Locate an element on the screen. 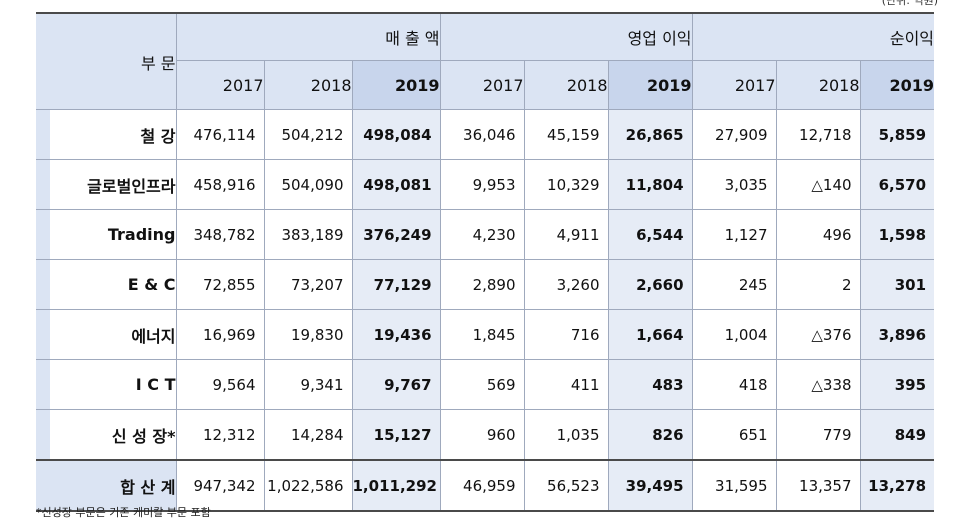 The image size is (960, 525). value-cell: 72,855 is located at coordinates (220, 284).